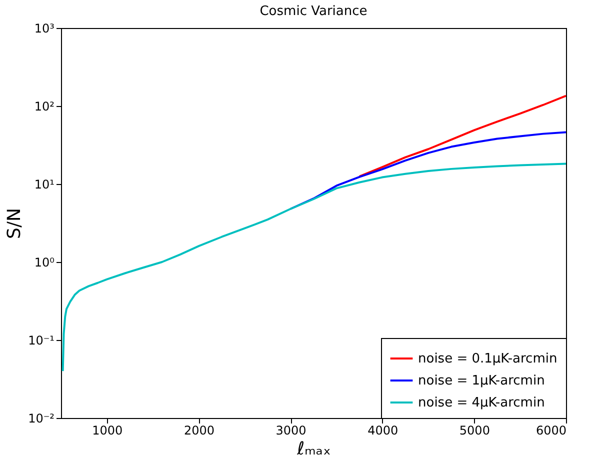 This screenshot has height=462, width=595. Describe the element at coordinates (44, 263) in the screenshot. I see `y-tick-label: 10⁰` at that location.